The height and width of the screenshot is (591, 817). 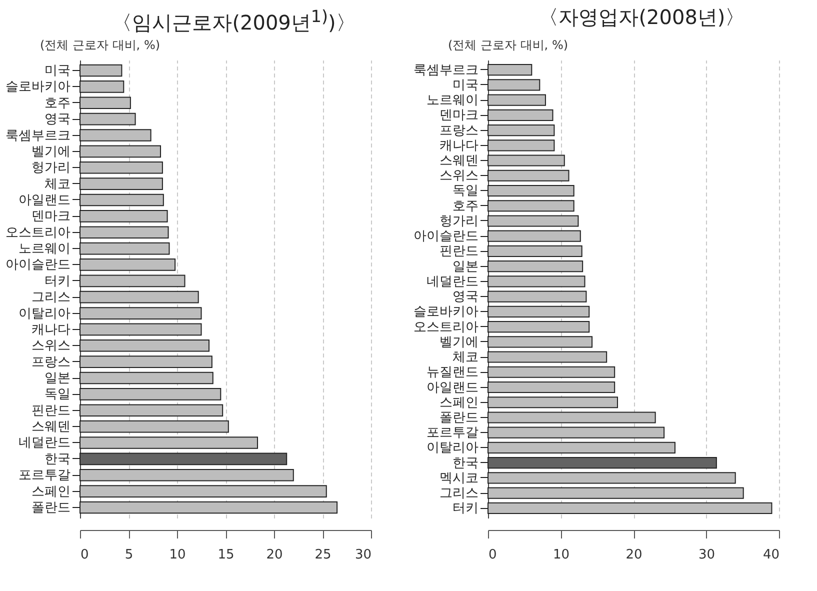 I want to click on chart-title: 〈임시근로자(2009년$^{1)}$)〉, so click(x=234, y=20).